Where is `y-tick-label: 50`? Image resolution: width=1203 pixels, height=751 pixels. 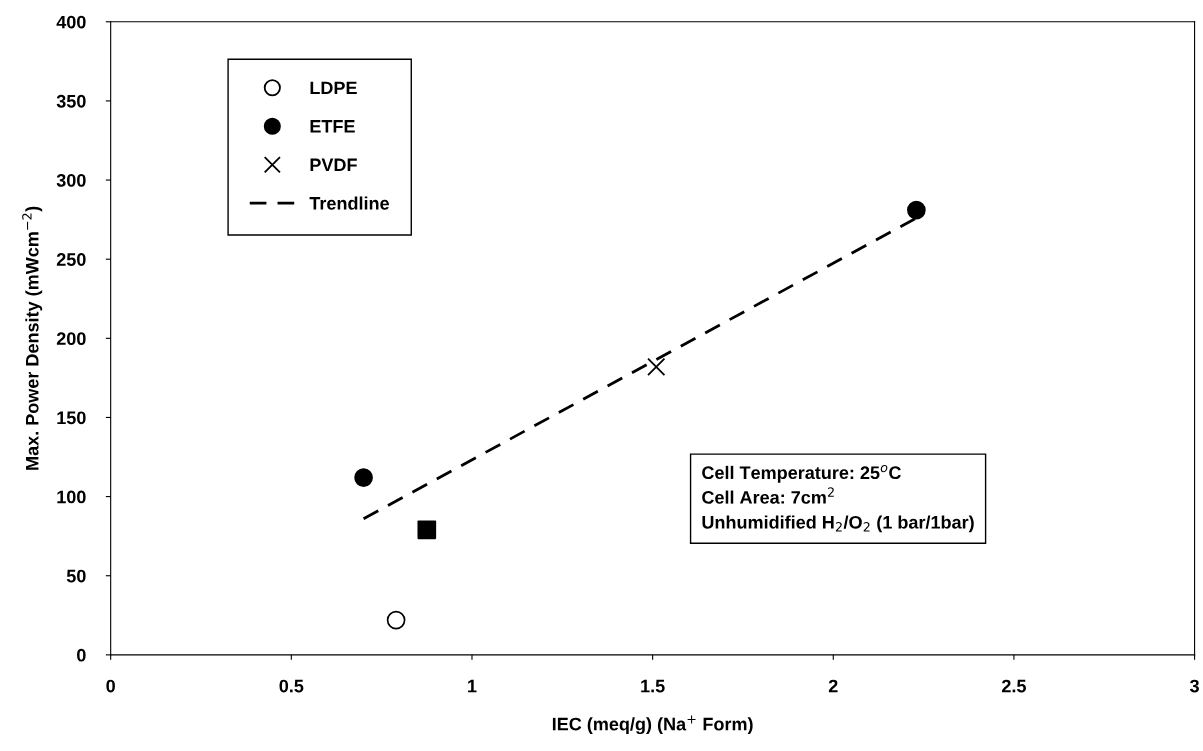 y-tick-label: 50 is located at coordinates (76, 576).